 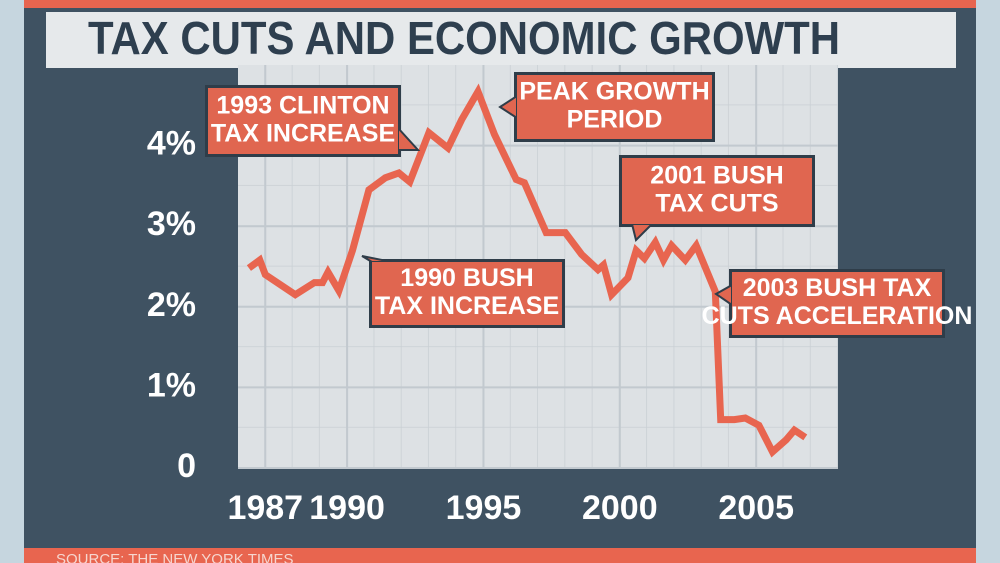 What do you see at coordinates (12, 281) in the screenshot?
I see `left-strip` at bounding box center [12, 281].